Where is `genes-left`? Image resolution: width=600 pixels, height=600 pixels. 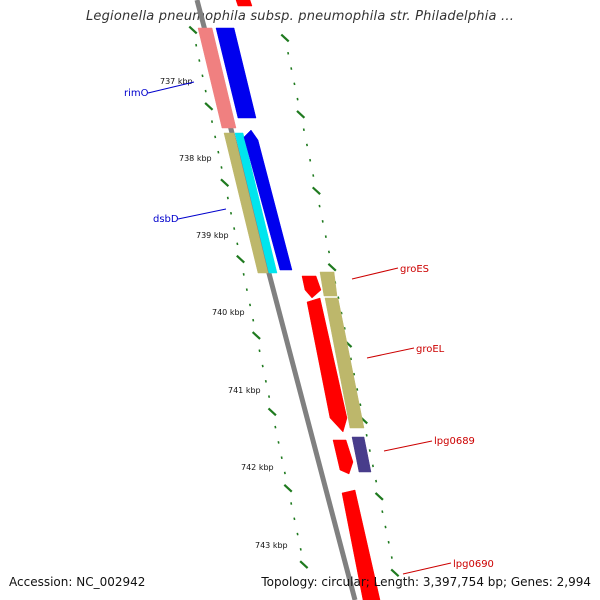 genes-left is located at coordinates (245, 137).